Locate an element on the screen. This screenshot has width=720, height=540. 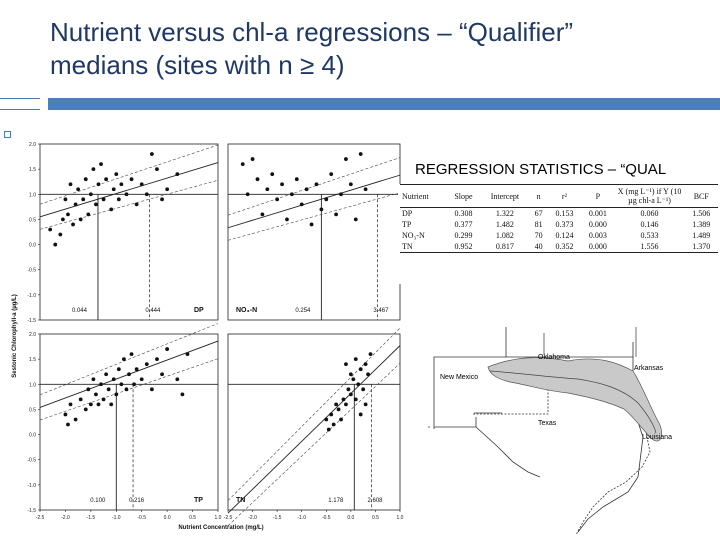
map-label-oklahoma: Oklahoma is located at coordinates (554, 357).